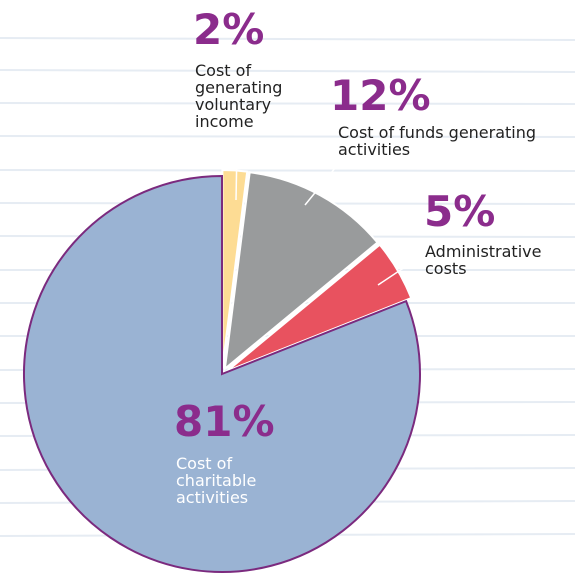 This screenshot has height=575, width=575. I want to click on slice-label: Cost of charitable activities, so click(216, 480).